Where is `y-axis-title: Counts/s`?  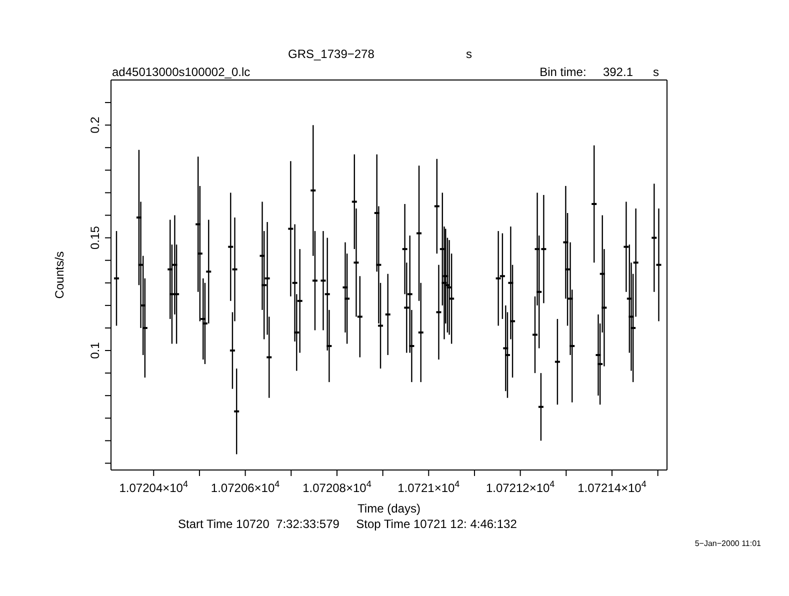 y-axis-title: Counts/s is located at coordinates (59, 275).